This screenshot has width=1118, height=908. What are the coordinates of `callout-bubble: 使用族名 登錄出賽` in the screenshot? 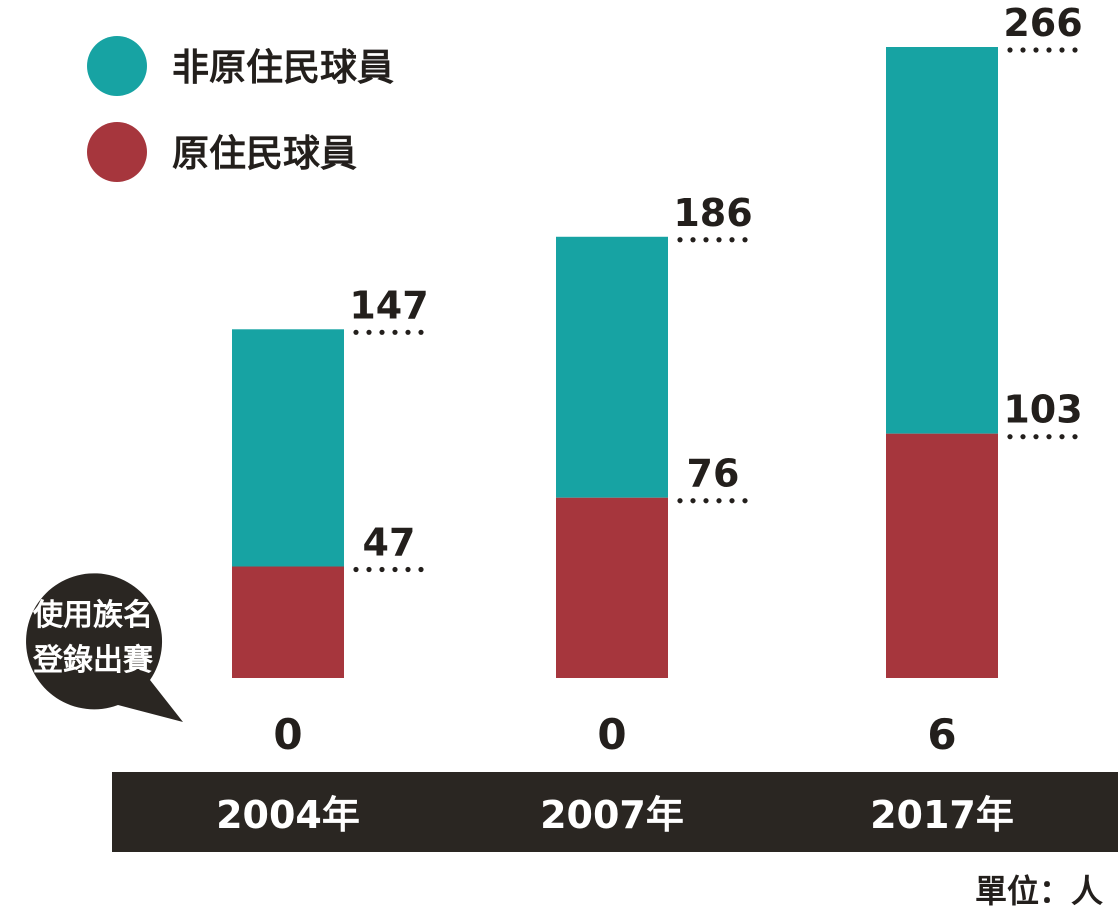 It's located at (105, 647).